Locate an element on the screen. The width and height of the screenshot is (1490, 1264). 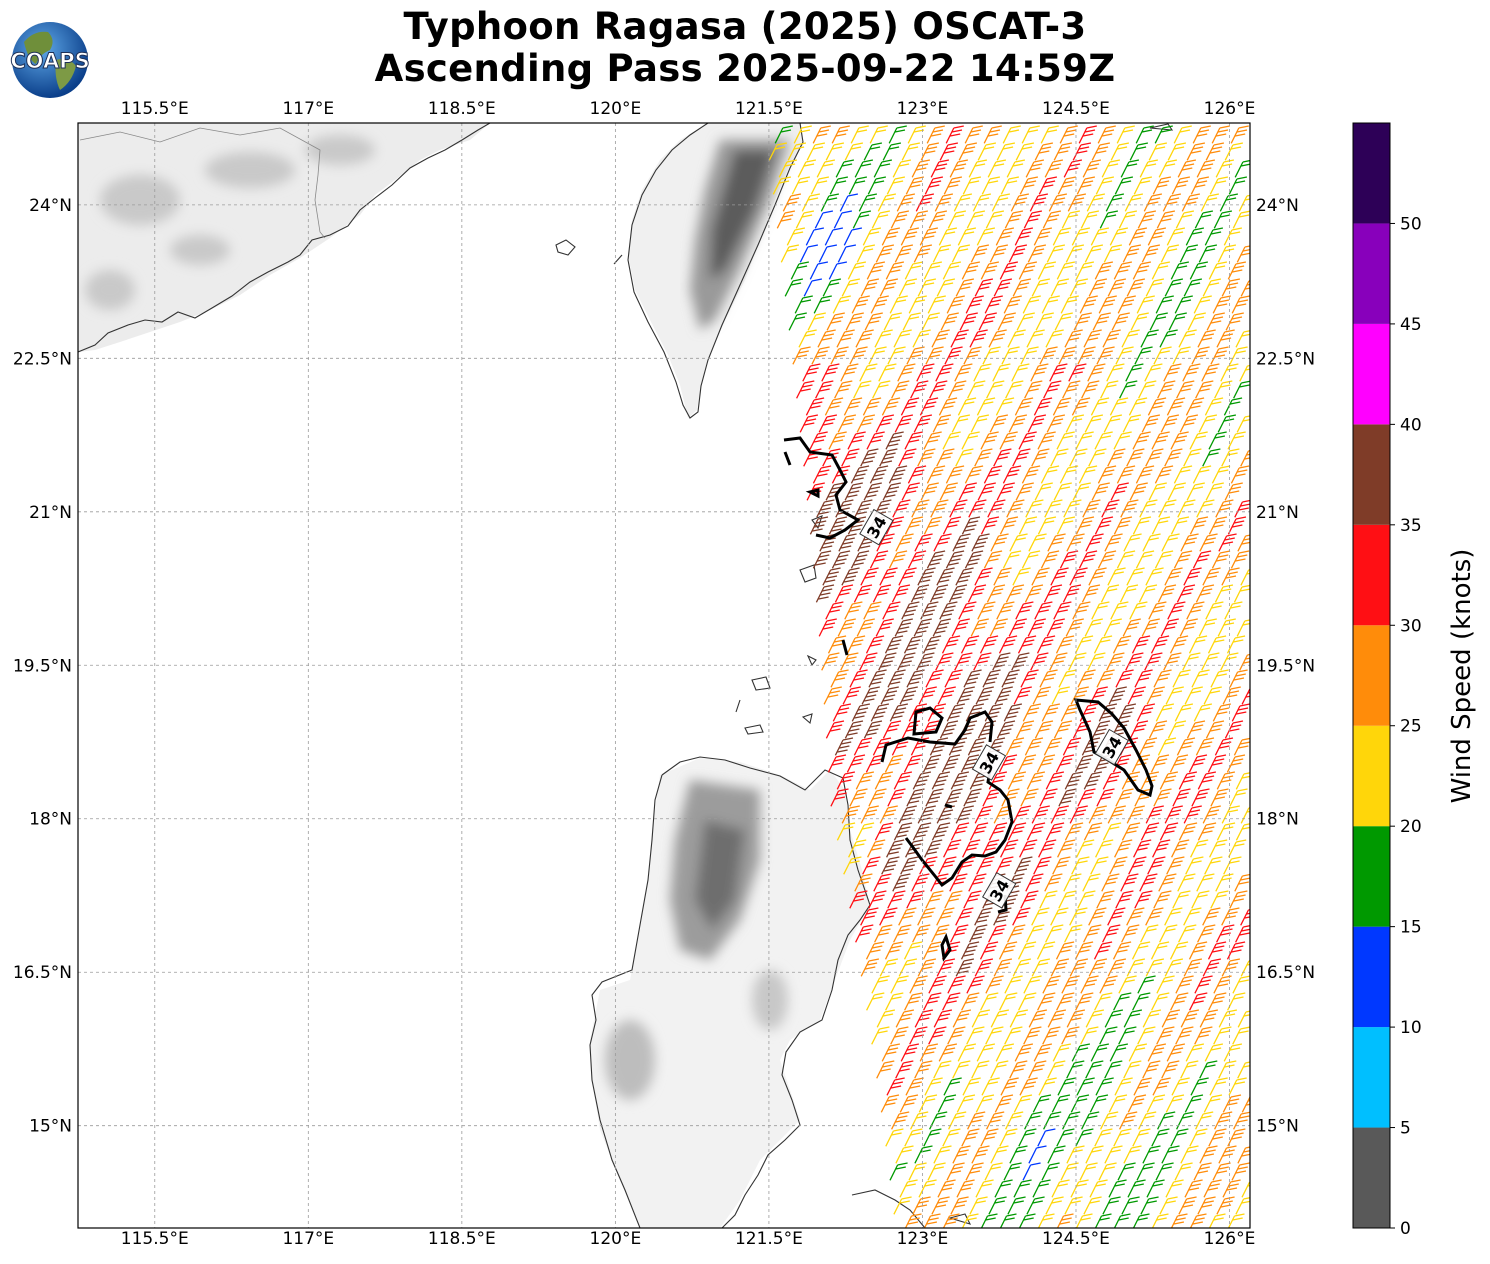
lat-tick-label-left: 16.5°N is located at coordinates (42, 973).